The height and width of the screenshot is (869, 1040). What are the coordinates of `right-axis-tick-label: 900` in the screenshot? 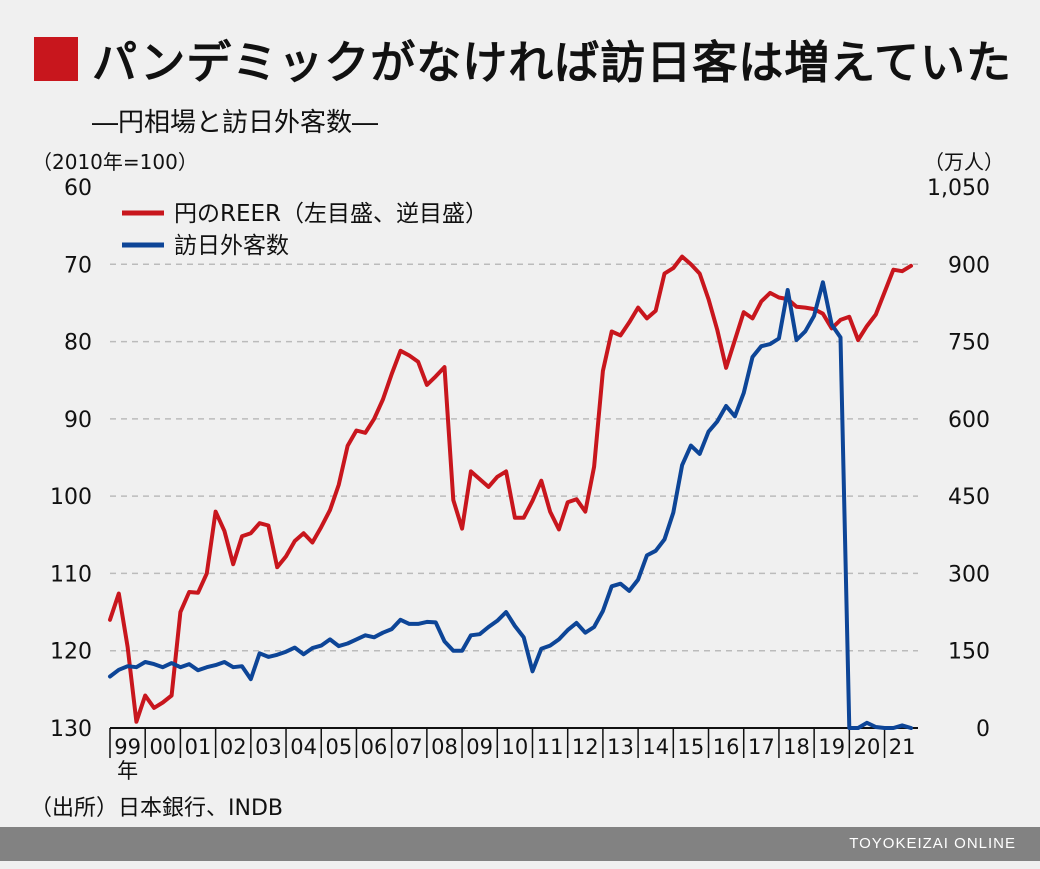 It's located at (969, 265).